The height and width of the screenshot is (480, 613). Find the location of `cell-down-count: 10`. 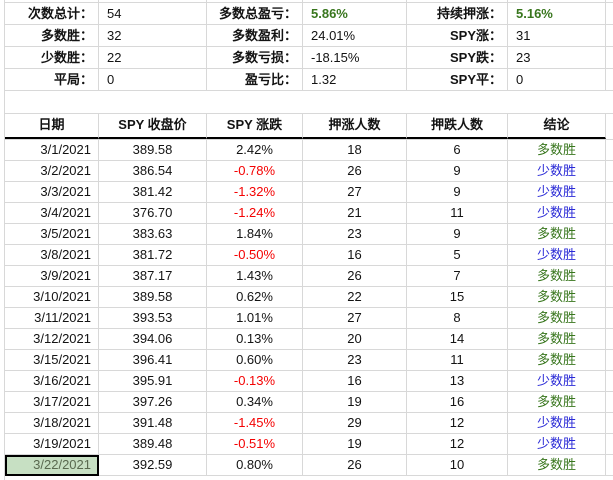

cell-down-count: 10 is located at coordinates (457, 465).